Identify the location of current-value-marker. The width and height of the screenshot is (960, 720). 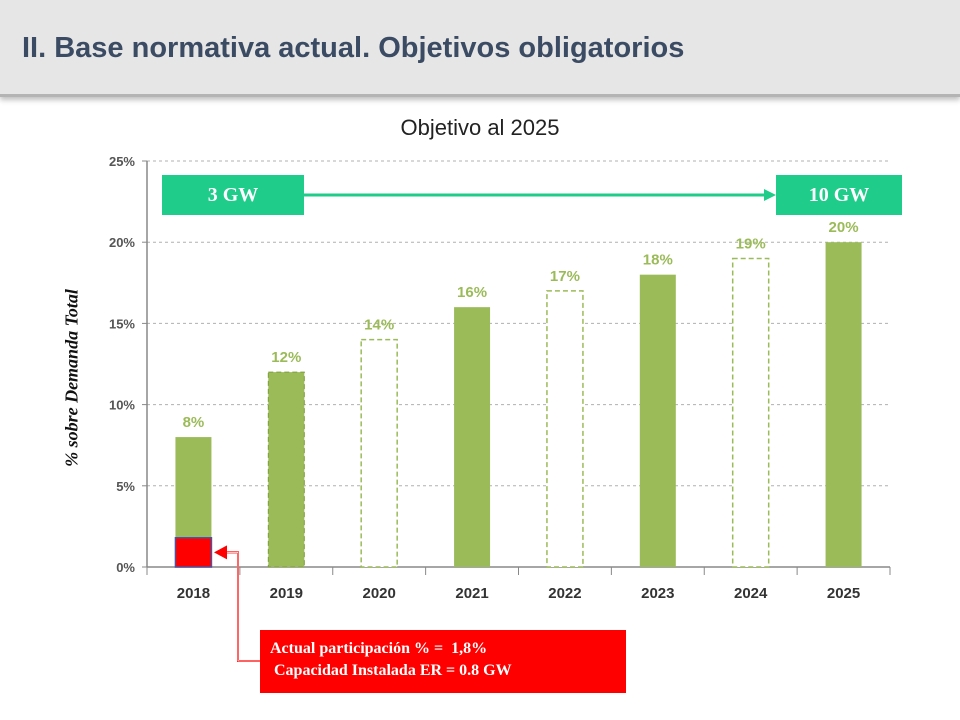
(193, 552).